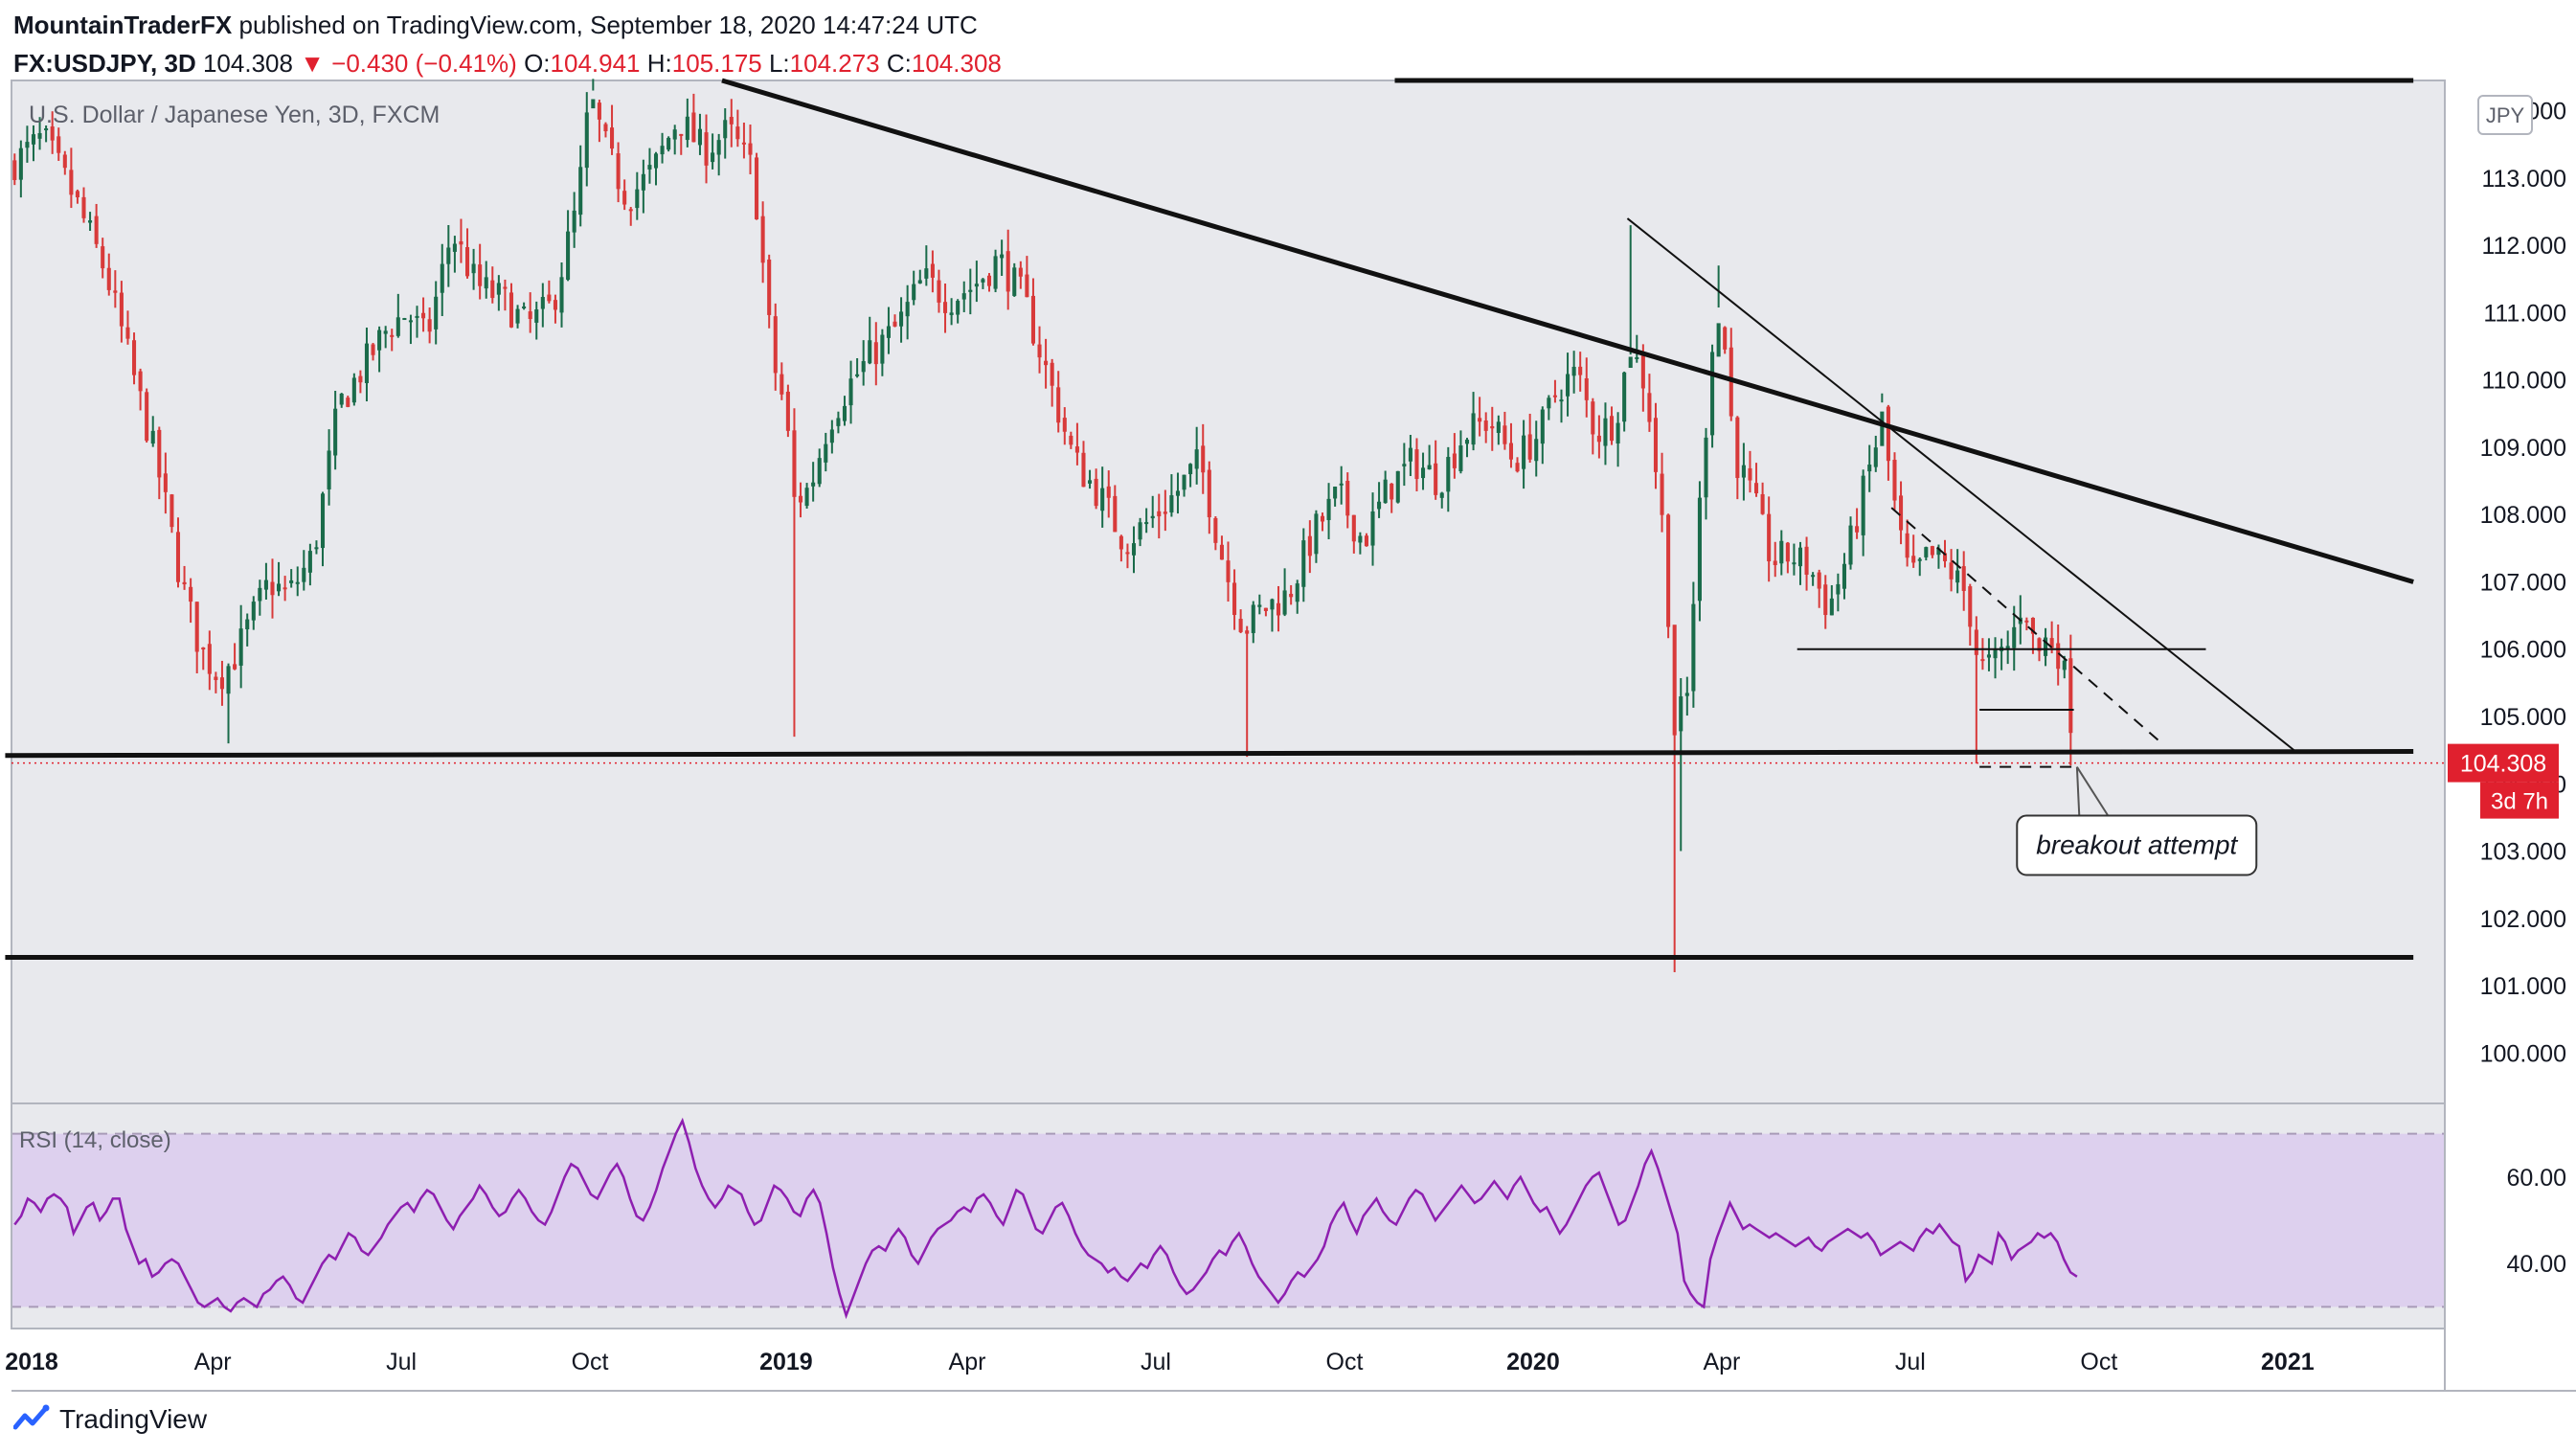 The width and height of the screenshot is (2576, 1454). What do you see at coordinates (2536, 1264) in the screenshot?
I see `rsi-tick-label: 40.00` at bounding box center [2536, 1264].